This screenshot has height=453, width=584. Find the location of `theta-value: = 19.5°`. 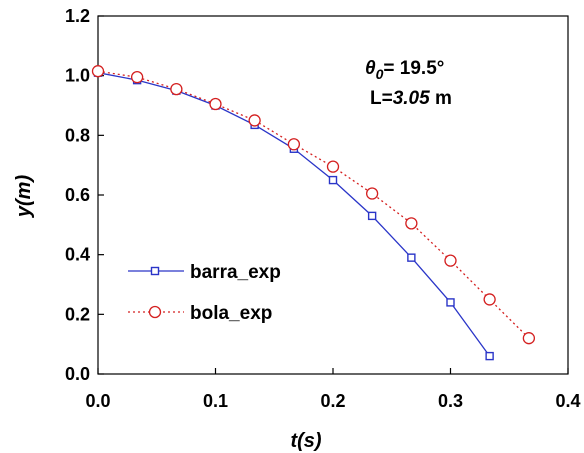

theta-value: = 19.5° is located at coordinates (413, 68).